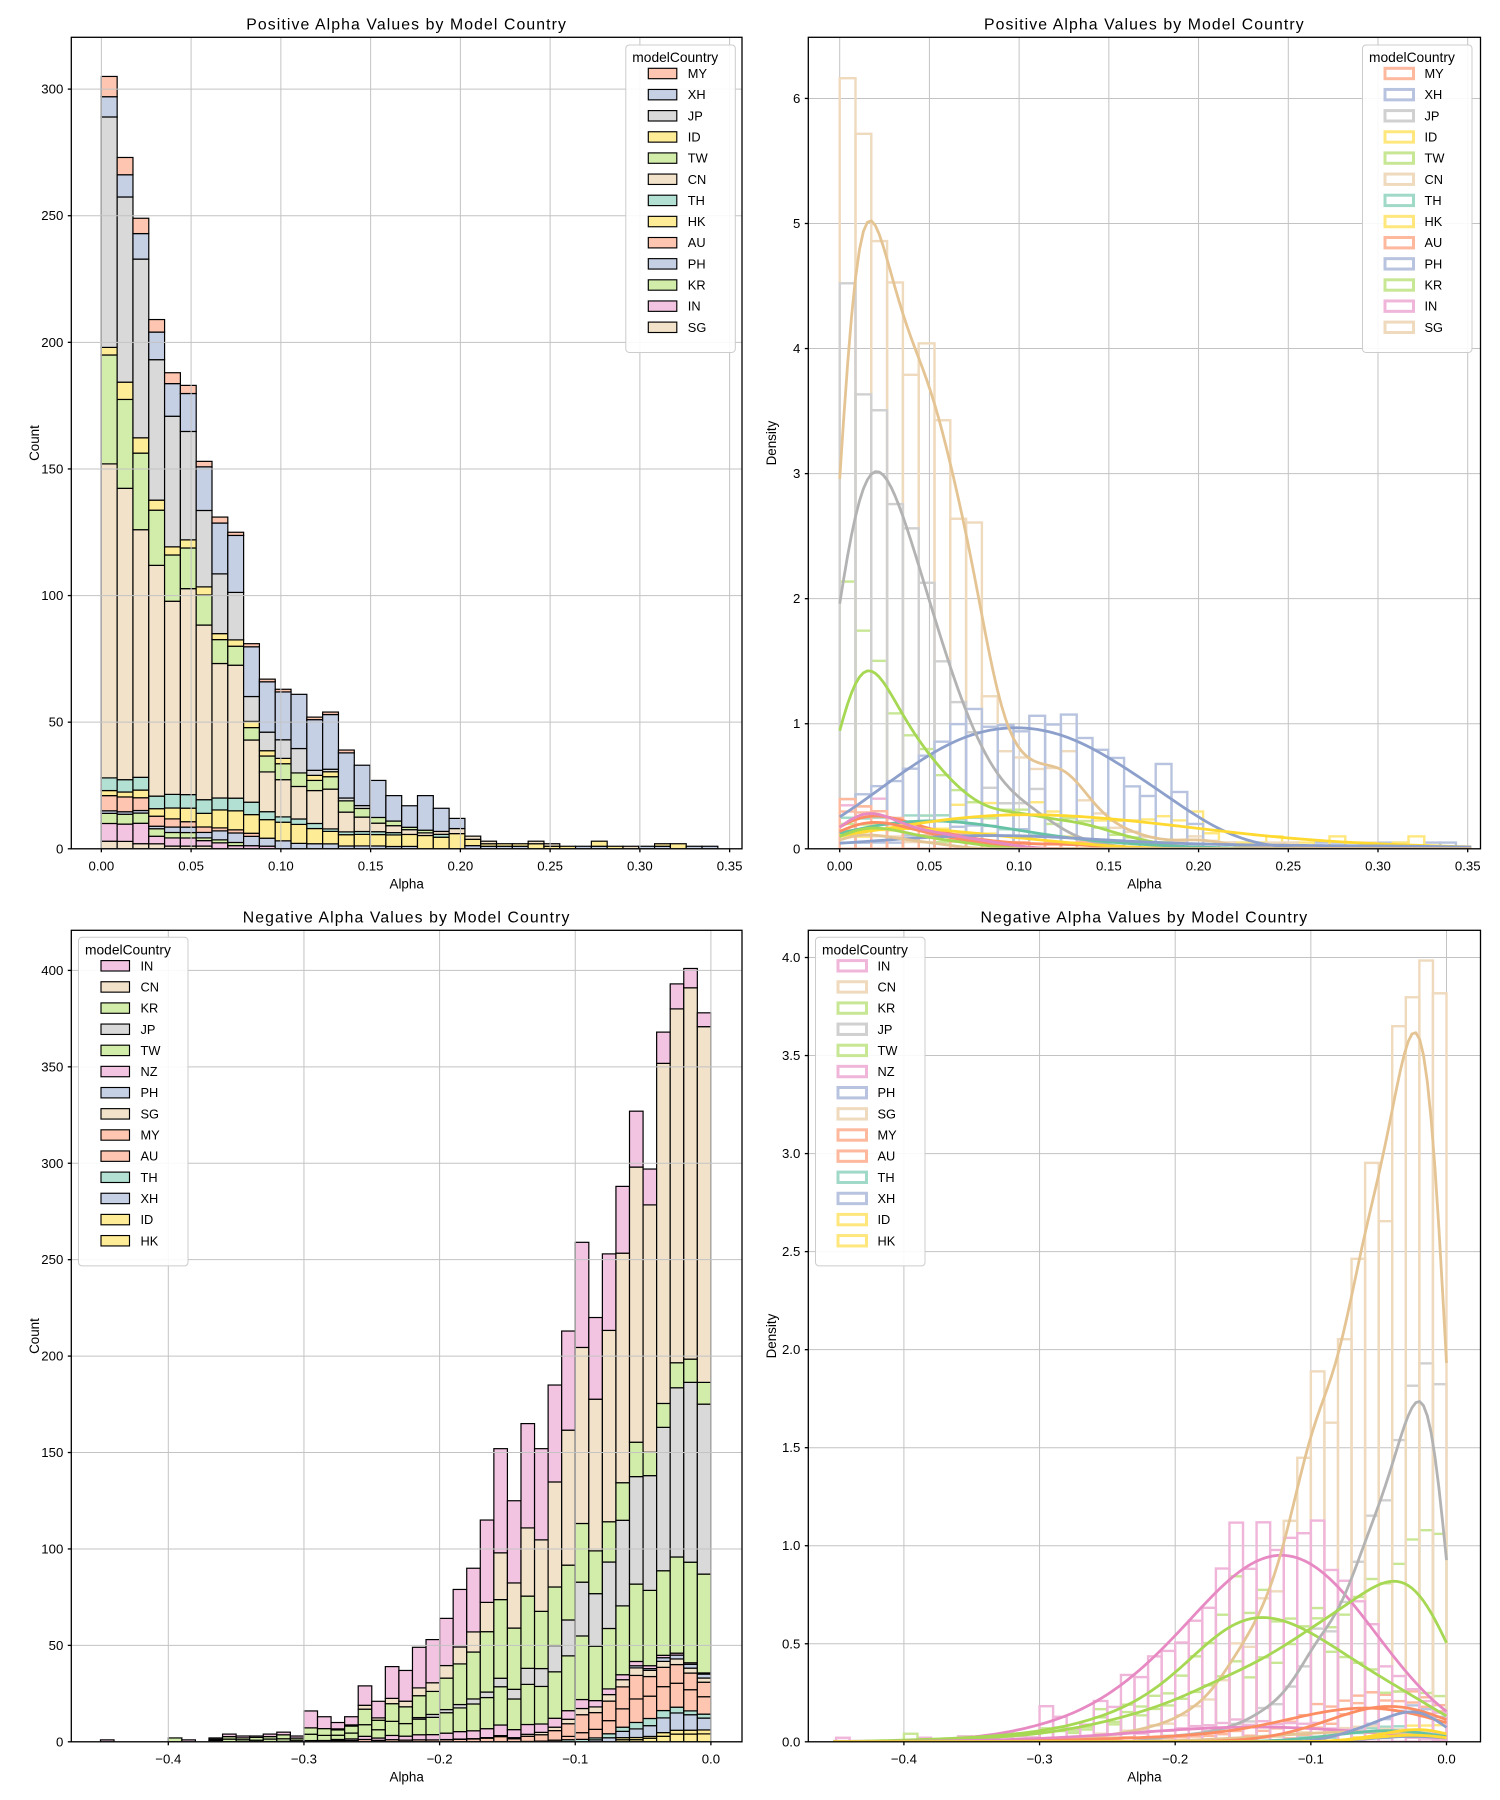  Describe the element at coordinates (791, 957) in the screenshot. I see `svg-text: 4.0` at that location.